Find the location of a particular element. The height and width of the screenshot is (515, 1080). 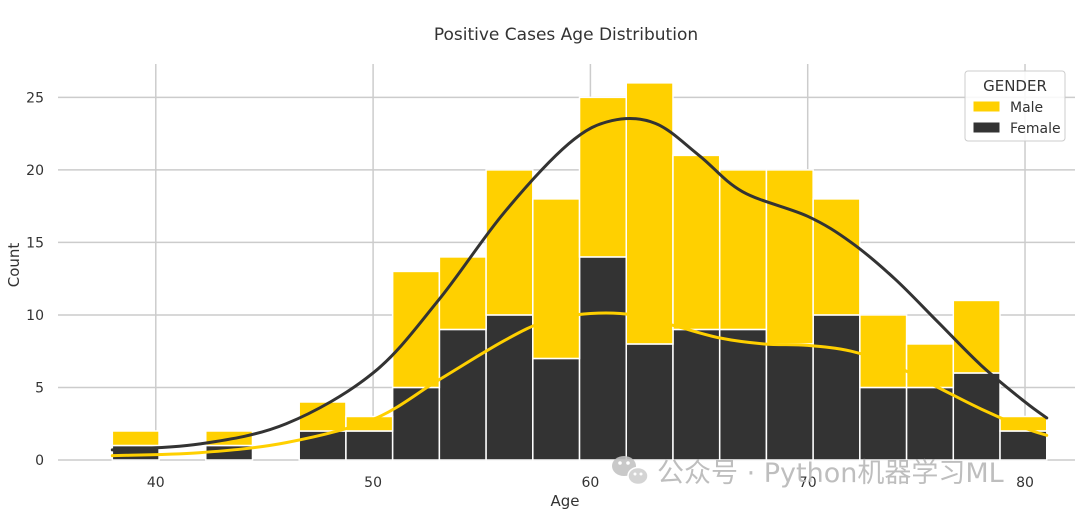

legend-label-male: Male is located at coordinates (1026, 108).